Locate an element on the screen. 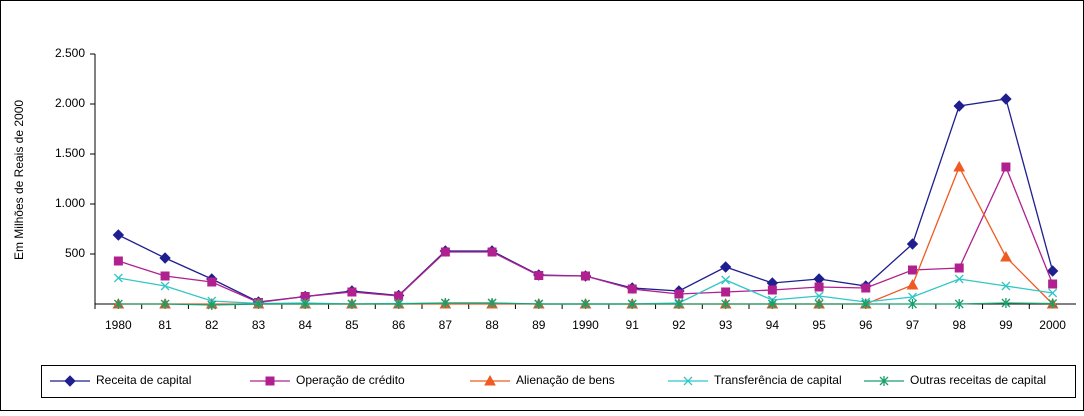 This screenshot has height=416, width=1084. x-tick-label: 87 is located at coordinates (446, 325).